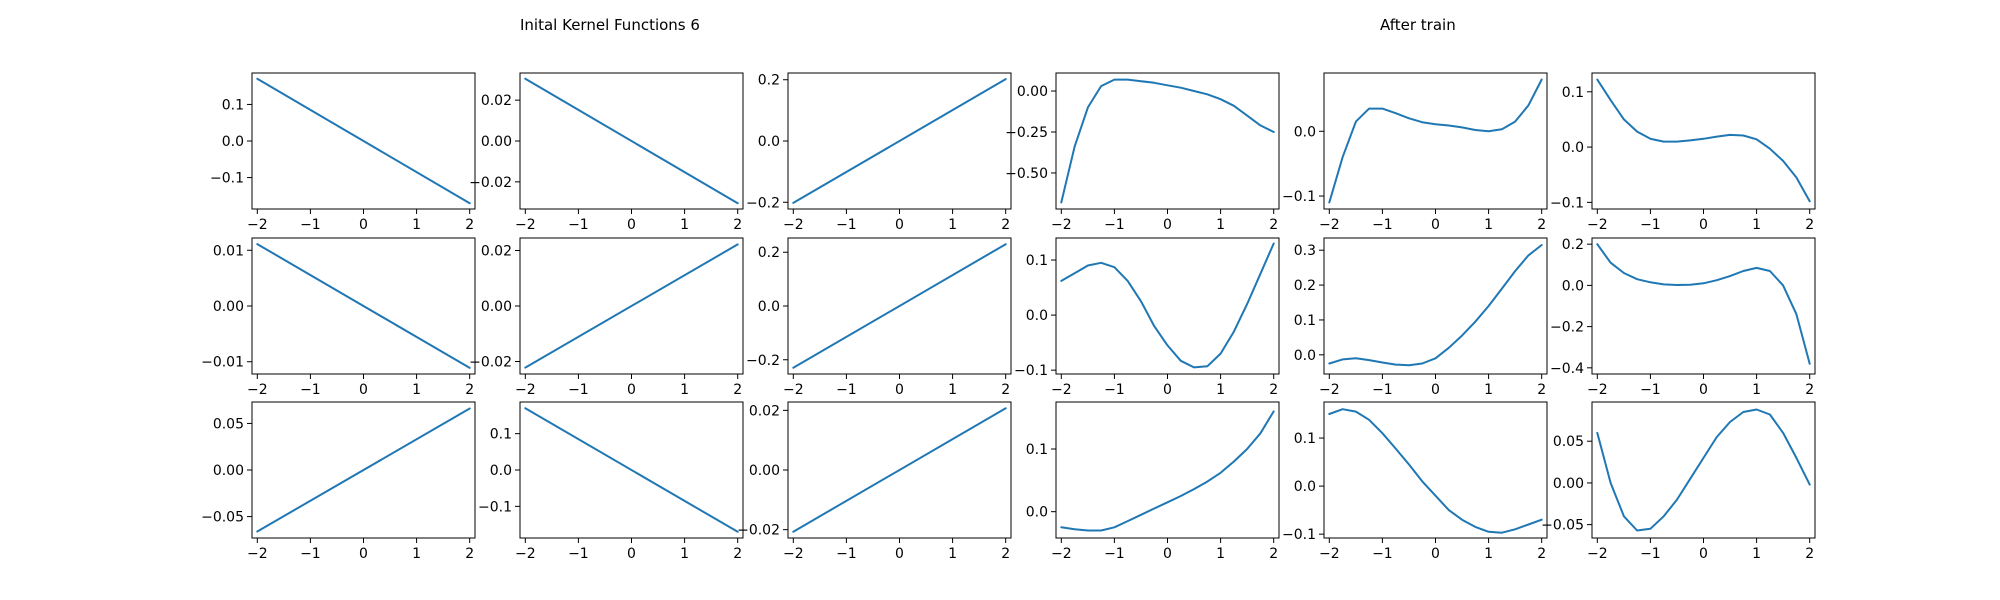  I want to click on y-tick-label: 0.2, so click(769, 253).